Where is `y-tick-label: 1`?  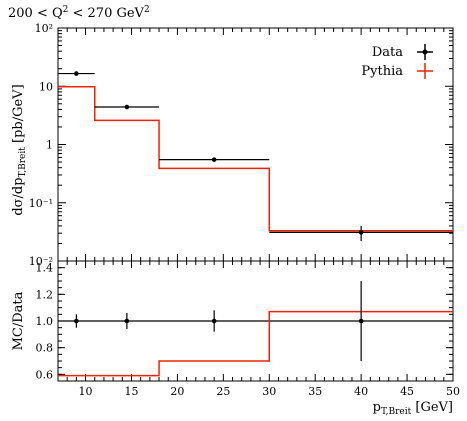 y-tick-label: 1 is located at coordinates (49, 145).